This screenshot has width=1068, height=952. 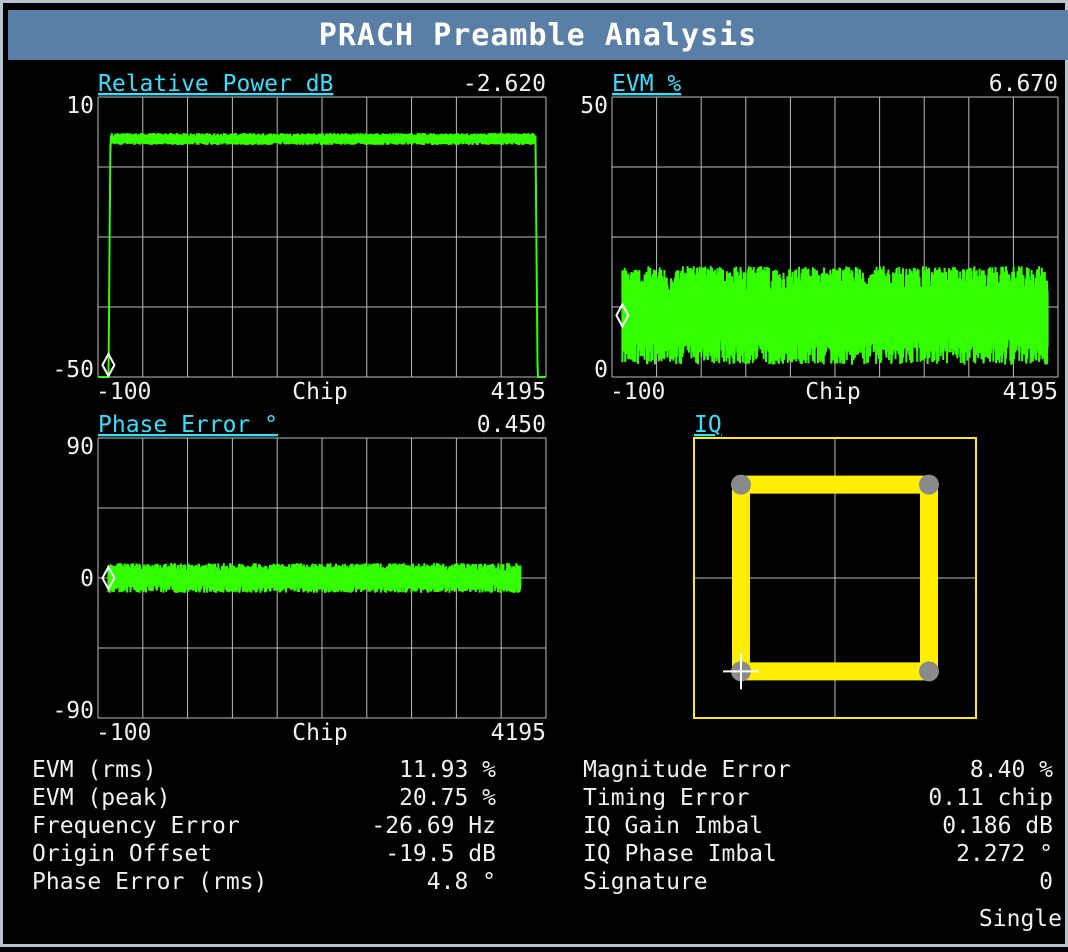 What do you see at coordinates (188, 425) in the screenshot?
I see `chart-title: Phase Error °` at bounding box center [188, 425].